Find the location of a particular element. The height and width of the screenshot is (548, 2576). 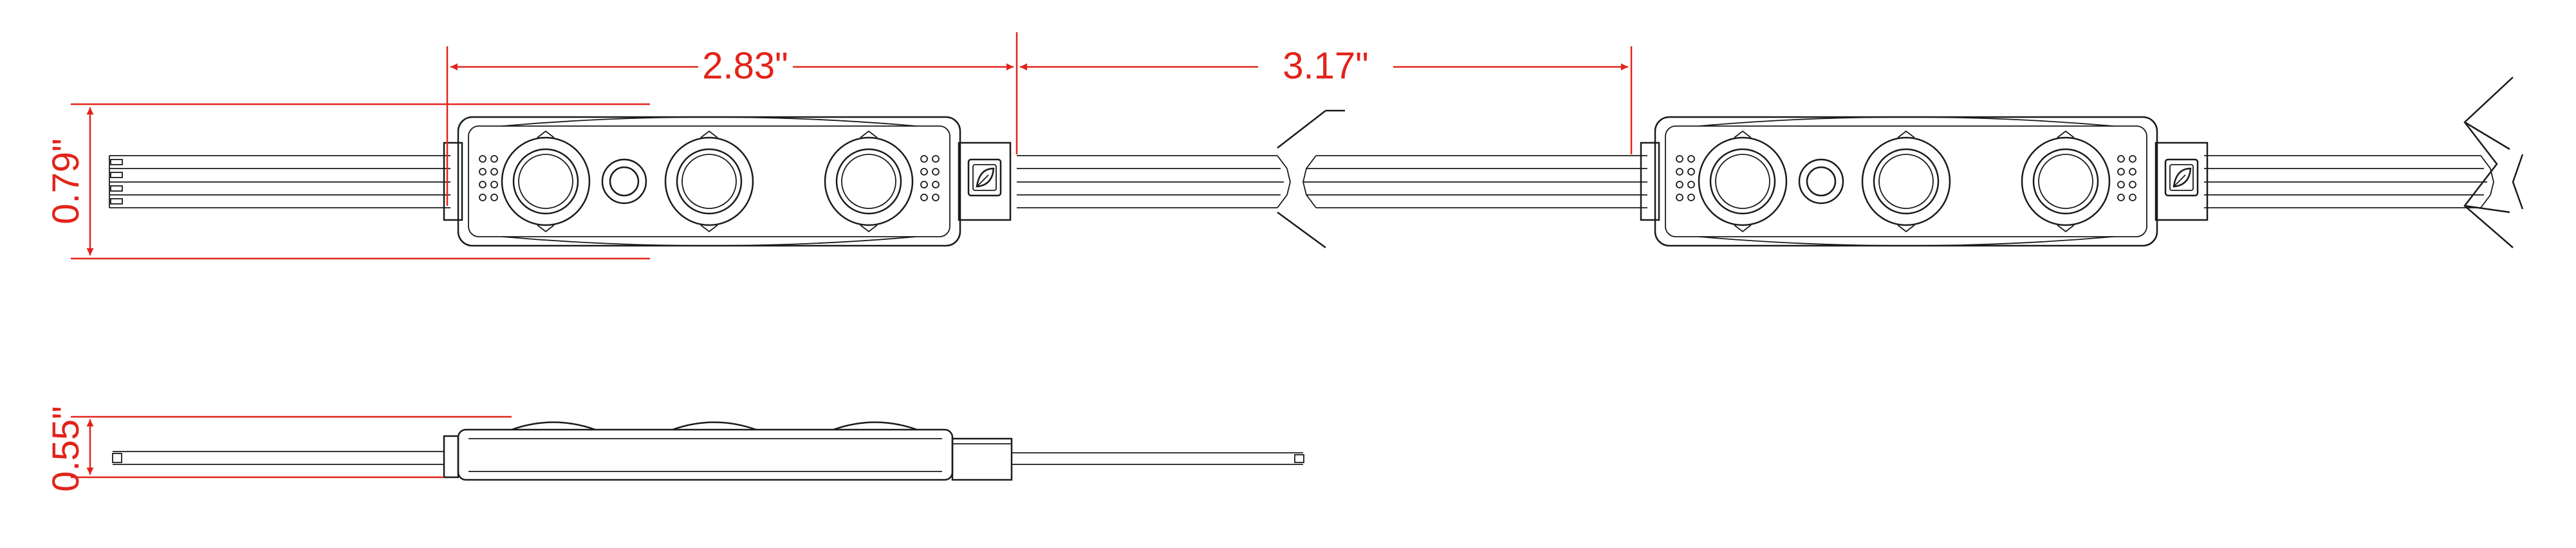

dimension-module-spacing is located at coordinates (1327, 100).